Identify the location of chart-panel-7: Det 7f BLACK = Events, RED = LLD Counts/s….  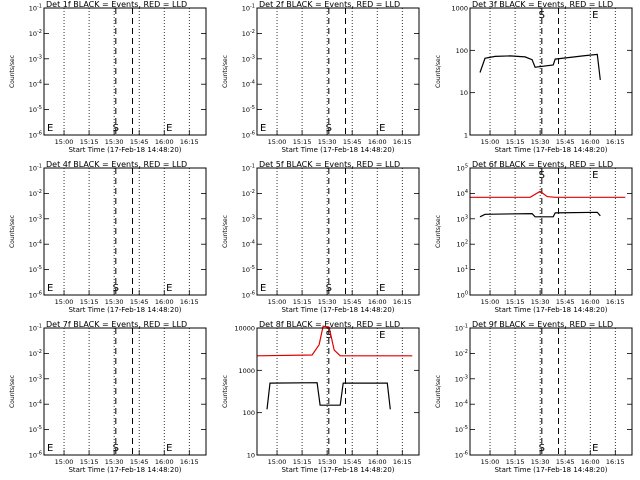
(108, 397).